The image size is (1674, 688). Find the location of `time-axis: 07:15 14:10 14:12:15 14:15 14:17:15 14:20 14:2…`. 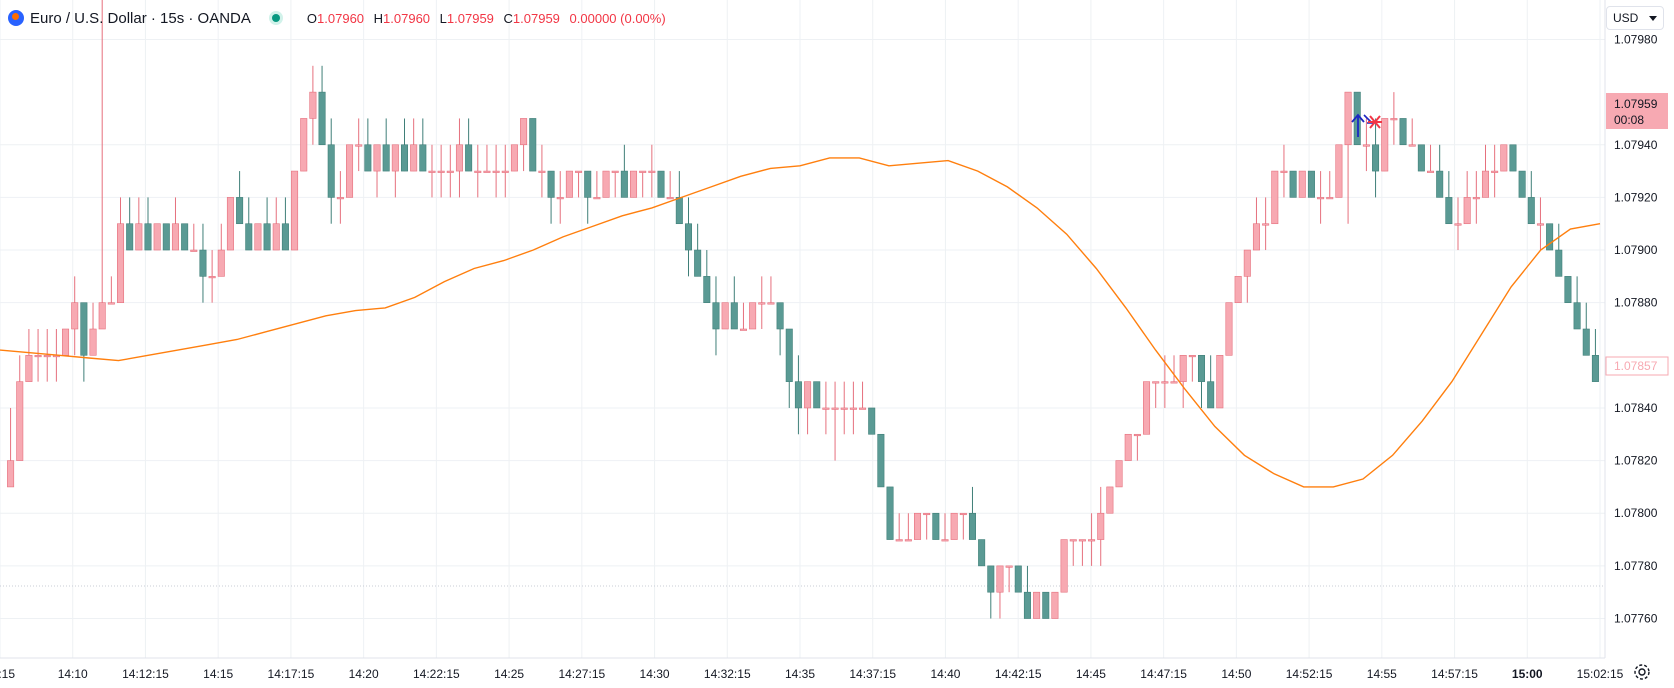

time-axis: 07:15 14:10 14:12:15 14:15 14:17:15 14:20 14:2… is located at coordinates (812, 674).